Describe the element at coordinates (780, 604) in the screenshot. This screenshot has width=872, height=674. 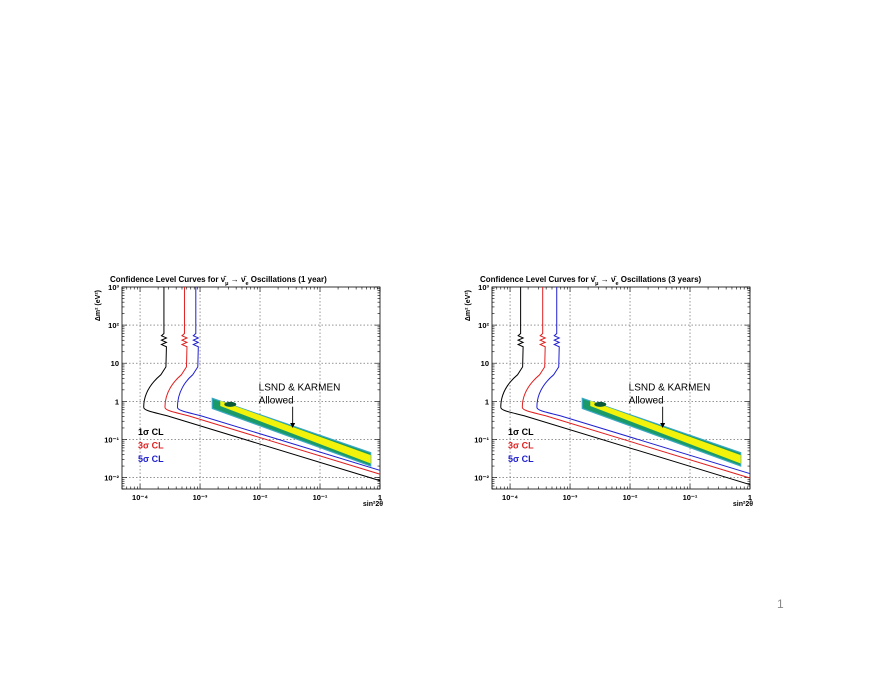
I see `page-number: 1` at that location.